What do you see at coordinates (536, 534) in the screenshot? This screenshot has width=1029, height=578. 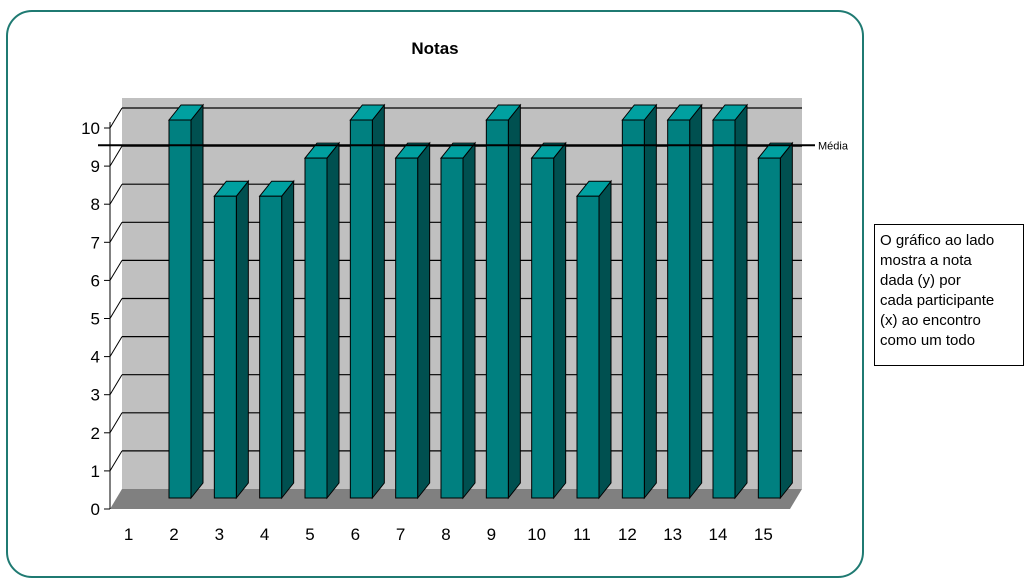 I see `x-tick-label: 10` at bounding box center [536, 534].